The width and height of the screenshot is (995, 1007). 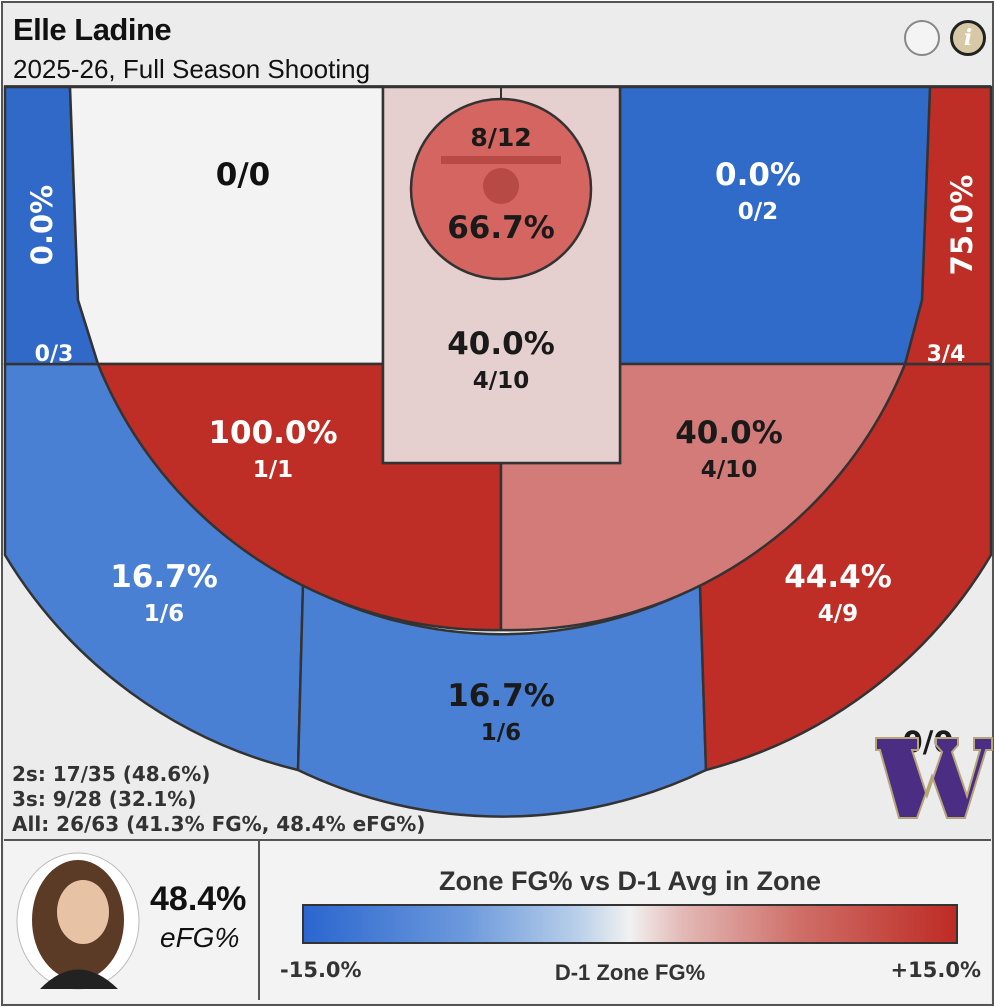 I want to click on zone-left-mid-upper, so click(x=226, y=225).